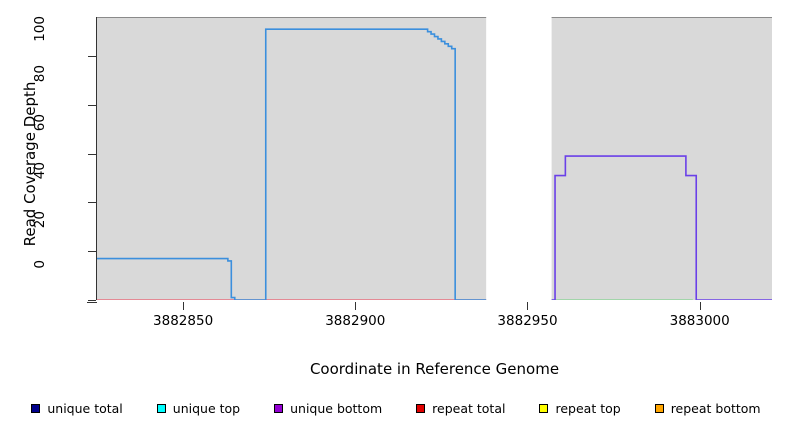  Describe the element at coordinates (96, 158) in the screenshot. I see `y-axis-line` at that location.